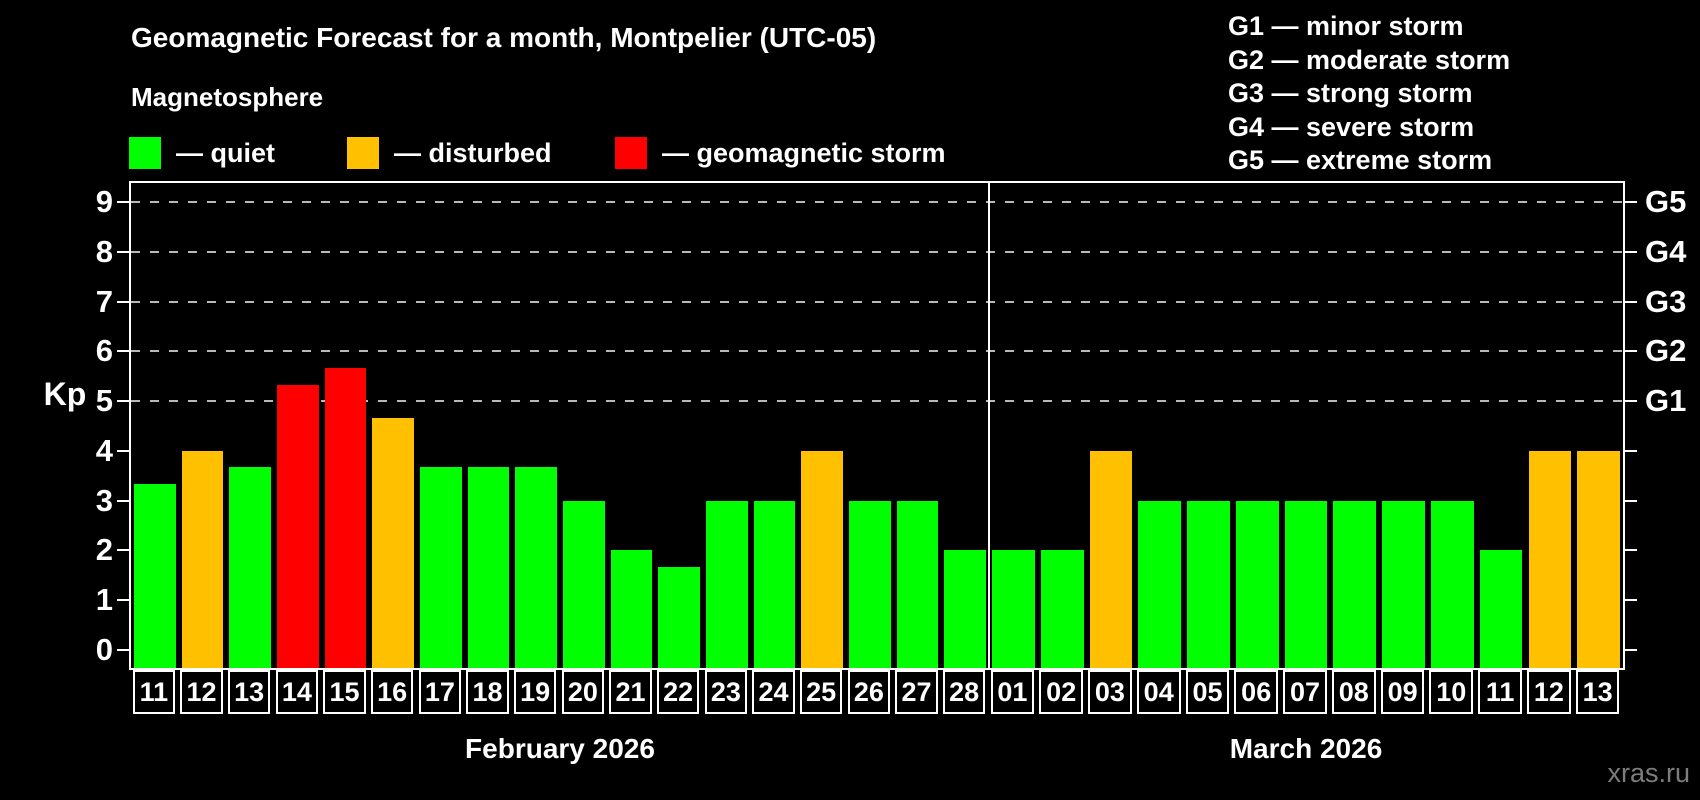 This screenshot has width=1700, height=800. What do you see at coordinates (440, 692) in the screenshot?
I see `date-cell-february-17: 17` at bounding box center [440, 692].